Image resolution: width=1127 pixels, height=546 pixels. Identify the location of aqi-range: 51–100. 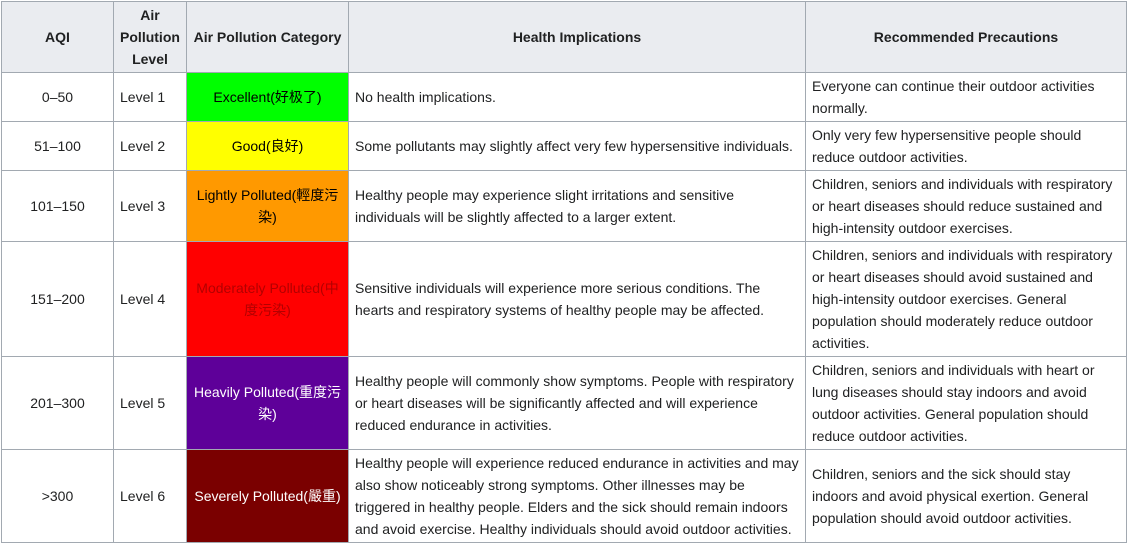
(57, 146).